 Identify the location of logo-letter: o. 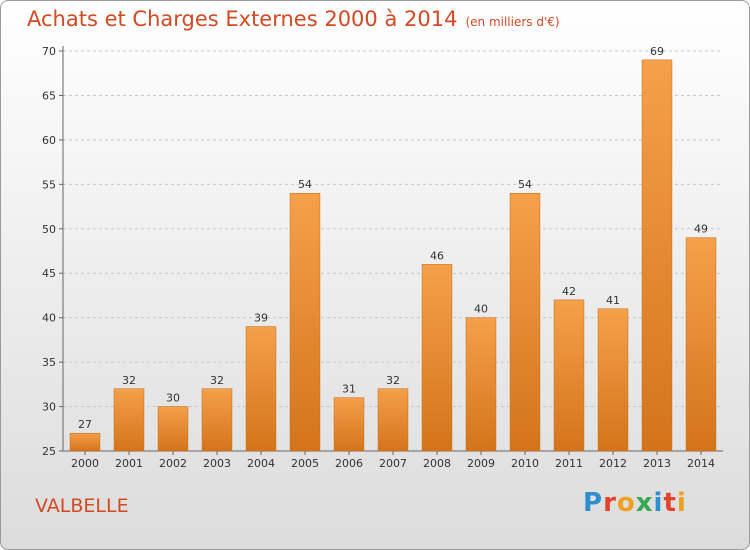
(626, 503).